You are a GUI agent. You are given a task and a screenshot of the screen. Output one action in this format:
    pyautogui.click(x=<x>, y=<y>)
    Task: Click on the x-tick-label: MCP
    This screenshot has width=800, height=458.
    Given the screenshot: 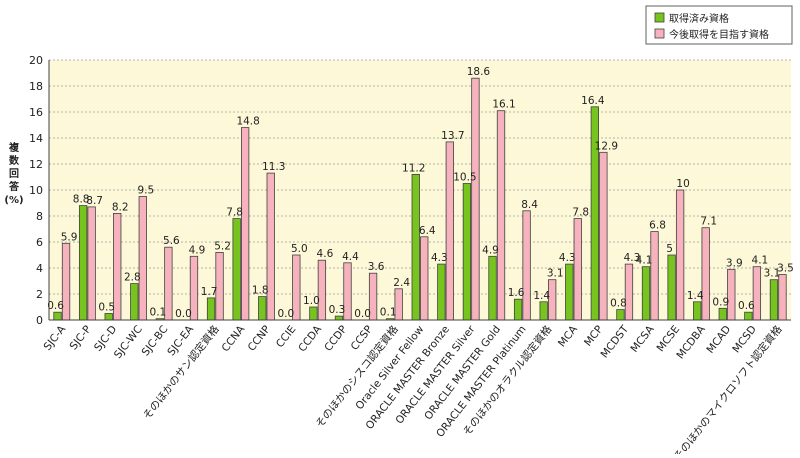 What is the action you would take?
    pyautogui.click(x=593, y=335)
    